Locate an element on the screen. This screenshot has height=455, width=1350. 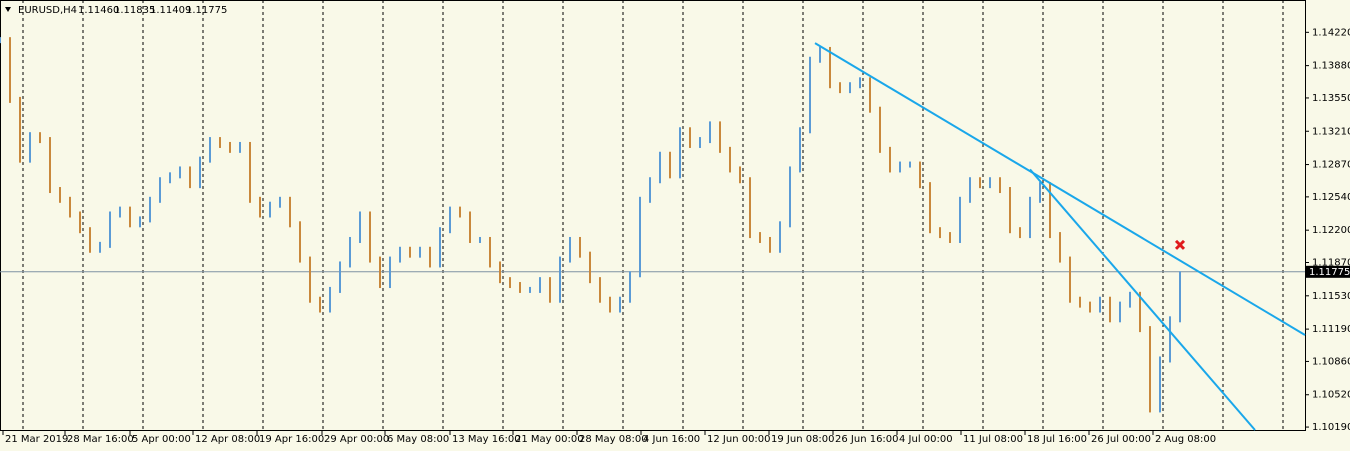
x-tick-label: 2 Aug 08:00 is located at coordinates (1185, 439).